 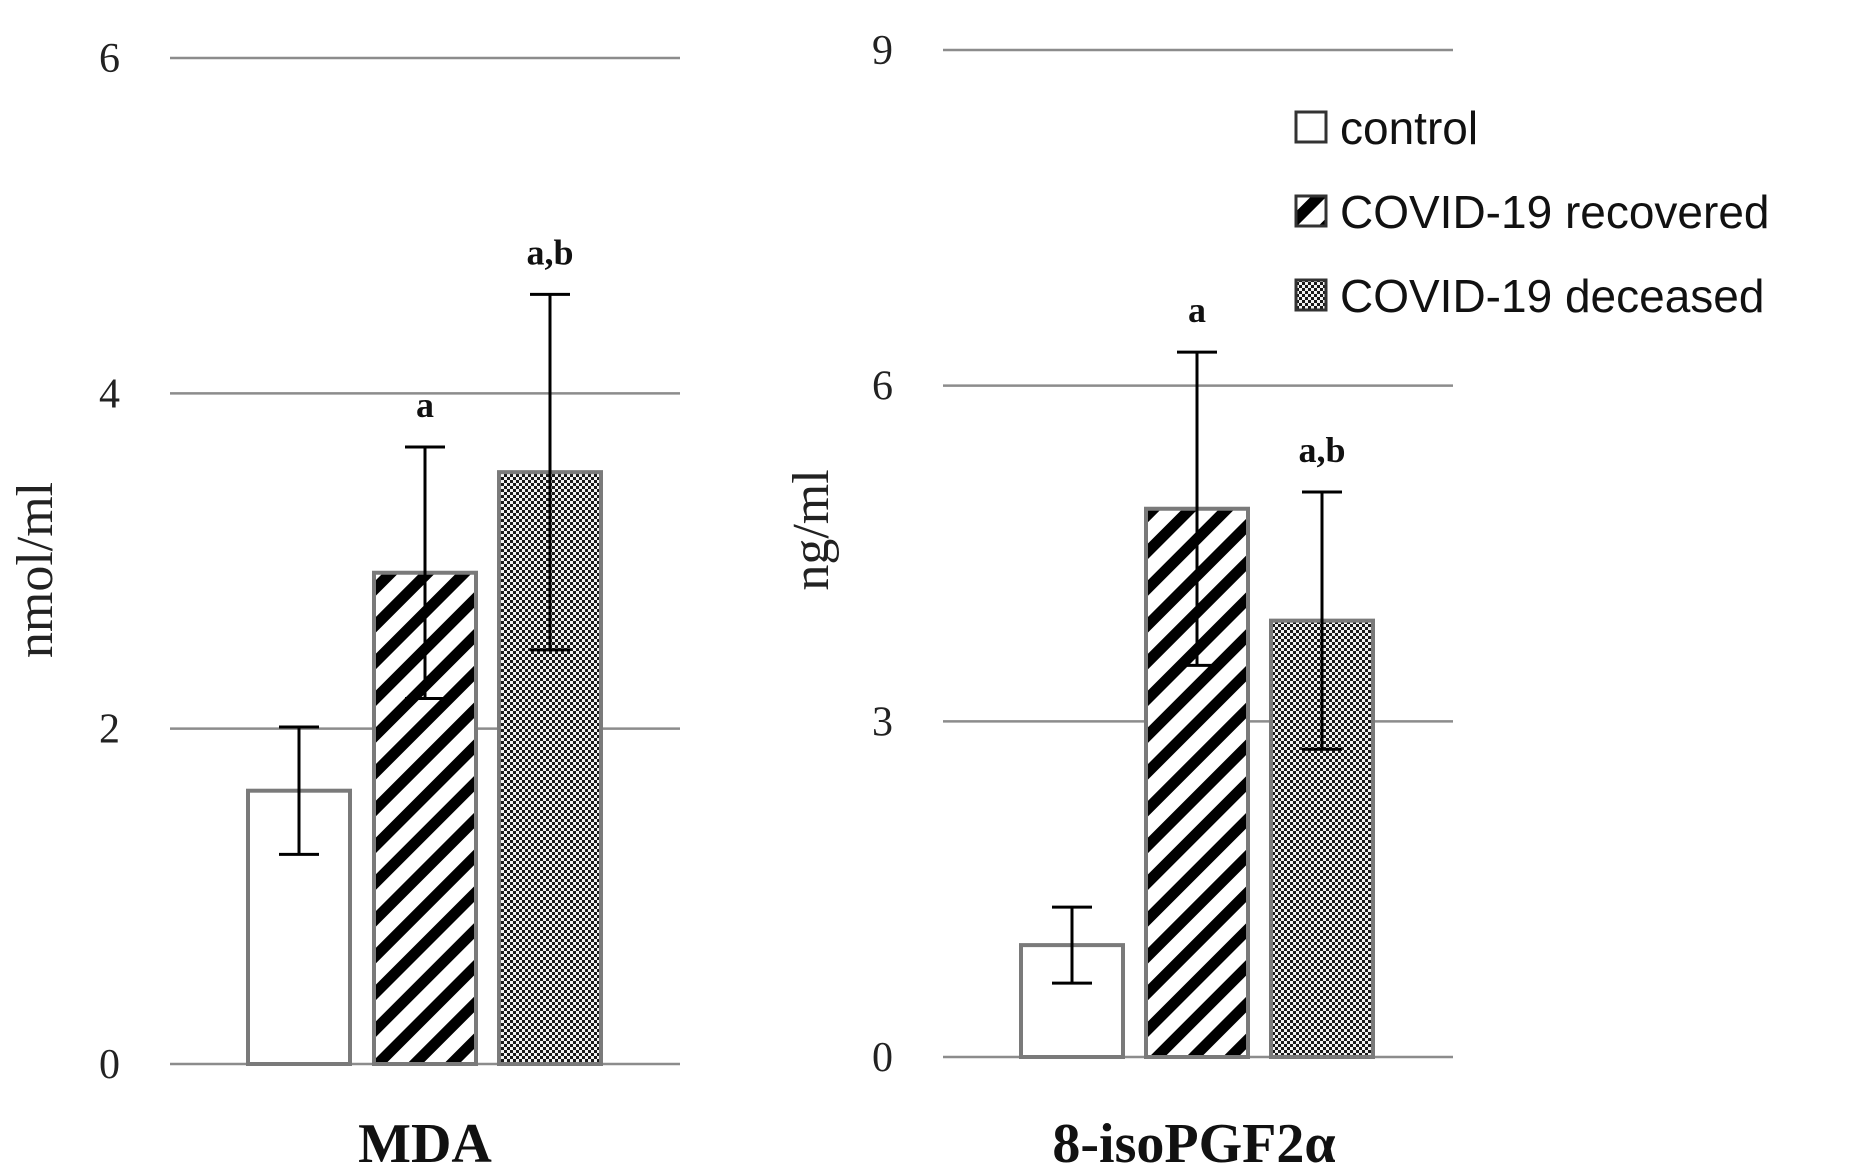 What do you see at coordinates (1193, 1144) in the screenshot?
I see `x-category-label: 8-isoPGF2α` at bounding box center [1193, 1144].